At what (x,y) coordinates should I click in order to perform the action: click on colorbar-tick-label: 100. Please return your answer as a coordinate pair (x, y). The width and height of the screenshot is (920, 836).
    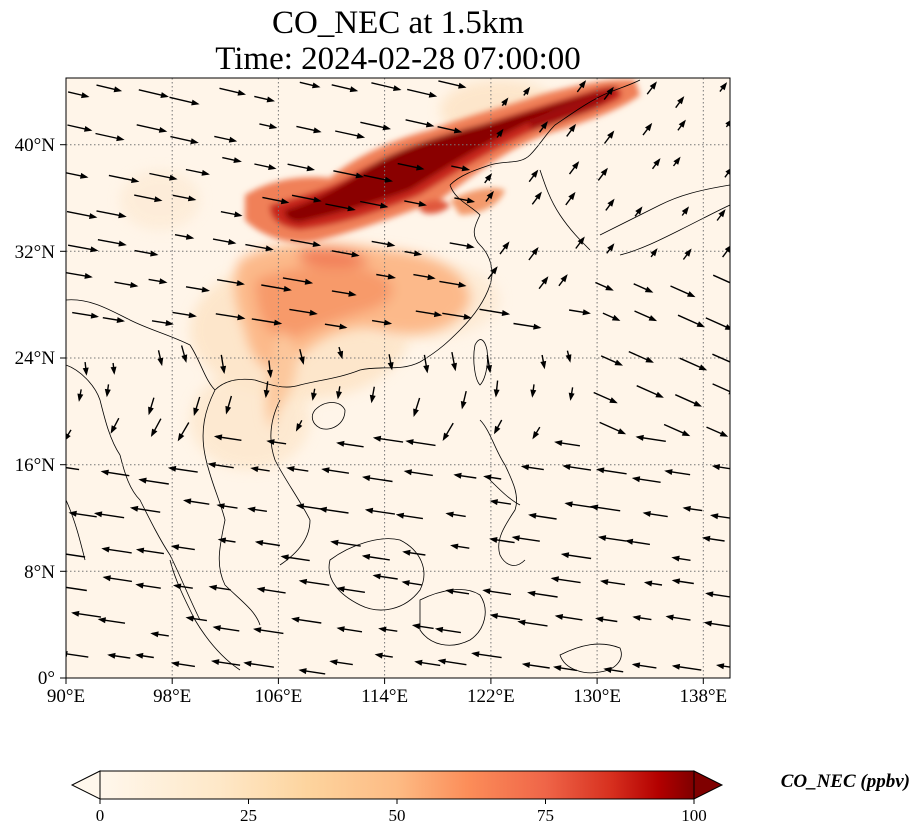
    Looking at the image, I should click on (694, 815).